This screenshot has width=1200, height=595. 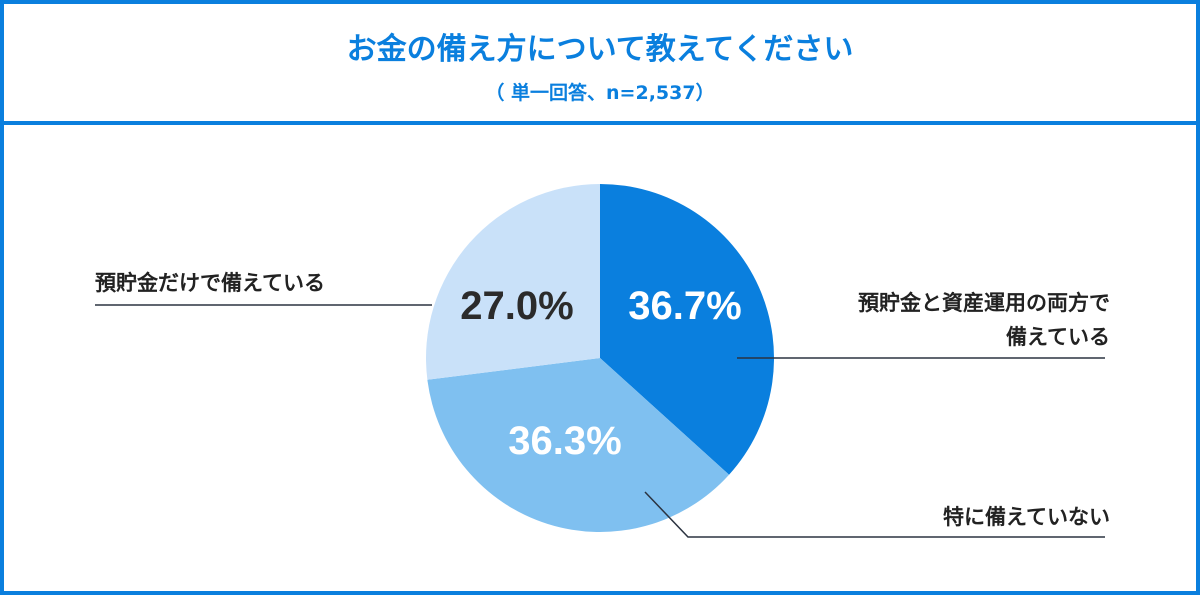 I want to click on chart-subtitle: （ 単一回答、n=2,537）, so click(x=600, y=93).